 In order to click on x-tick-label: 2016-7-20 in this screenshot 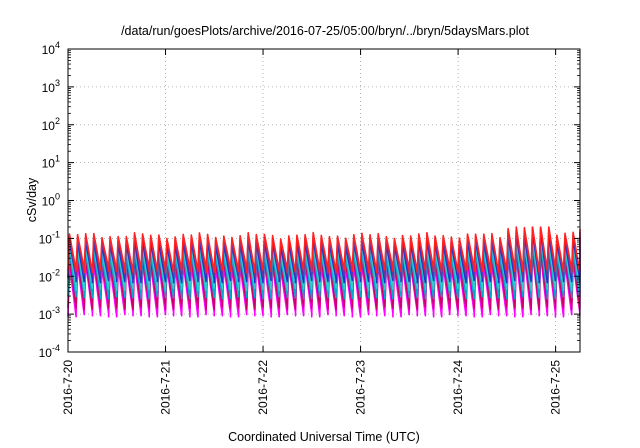, I will do `click(68, 387)`.